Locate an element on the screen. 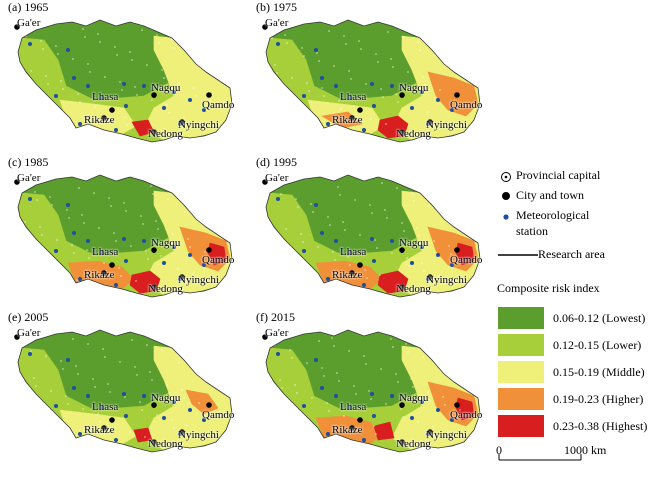  legend-swatch is located at coordinates (521, 426).